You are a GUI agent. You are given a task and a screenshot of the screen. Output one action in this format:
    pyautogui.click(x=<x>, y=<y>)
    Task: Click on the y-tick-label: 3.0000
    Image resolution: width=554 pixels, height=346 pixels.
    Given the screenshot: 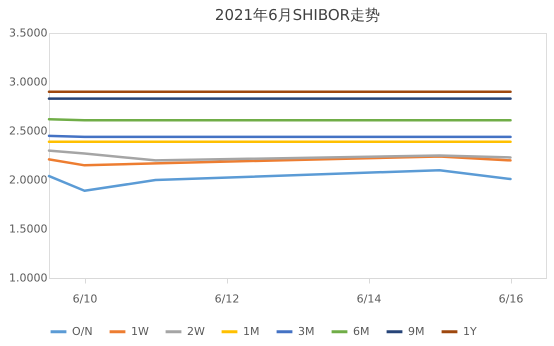 What is the action you would take?
    pyautogui.click(x=28, y=82)
    